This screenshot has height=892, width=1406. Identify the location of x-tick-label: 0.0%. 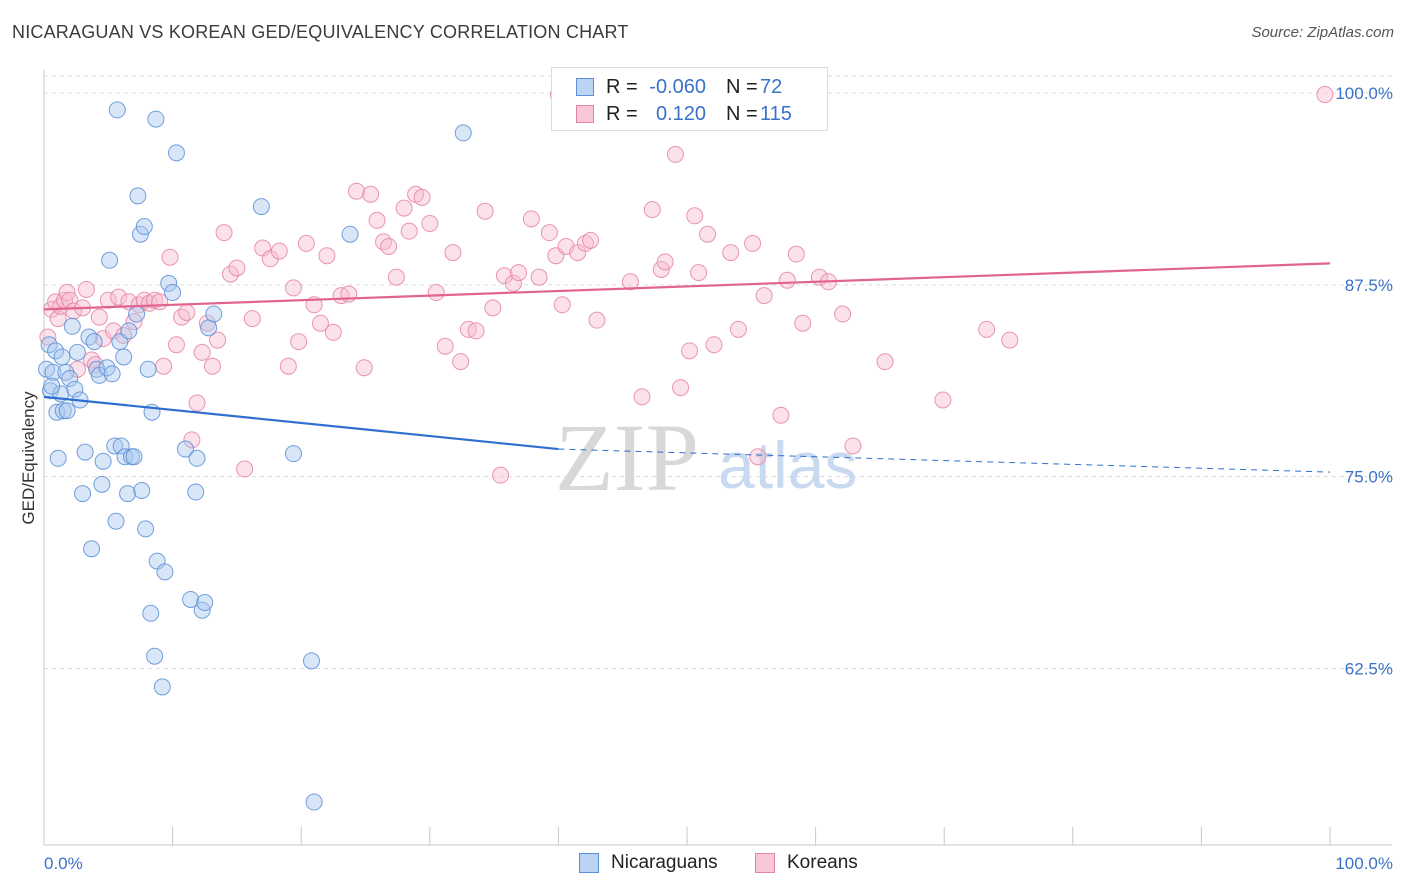
(63, 863).